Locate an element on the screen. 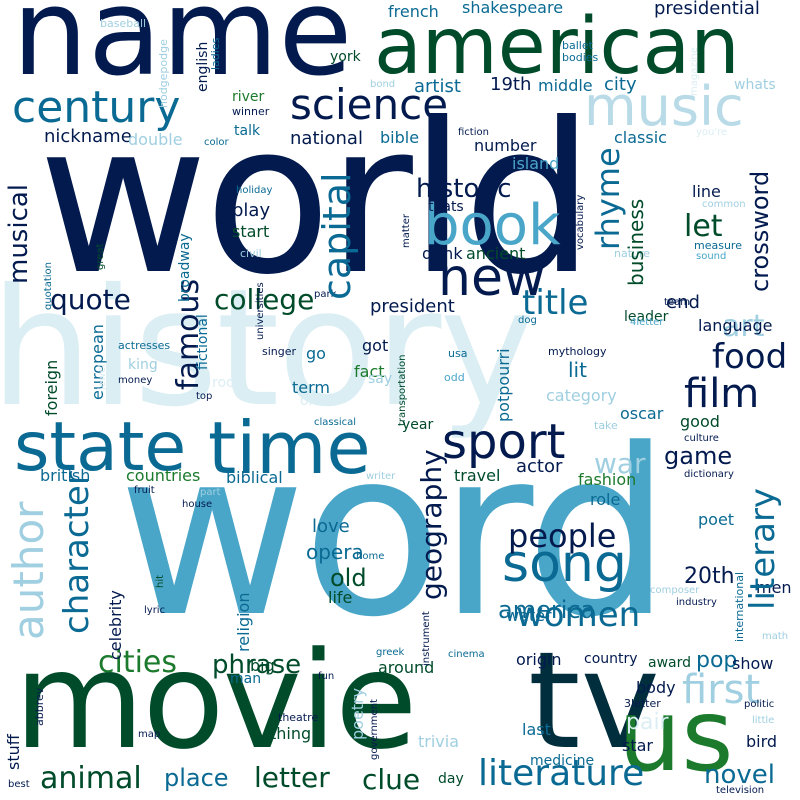 This screenshot has height=800, width=800. word-civil: civil is located at coordinates (251, 253).